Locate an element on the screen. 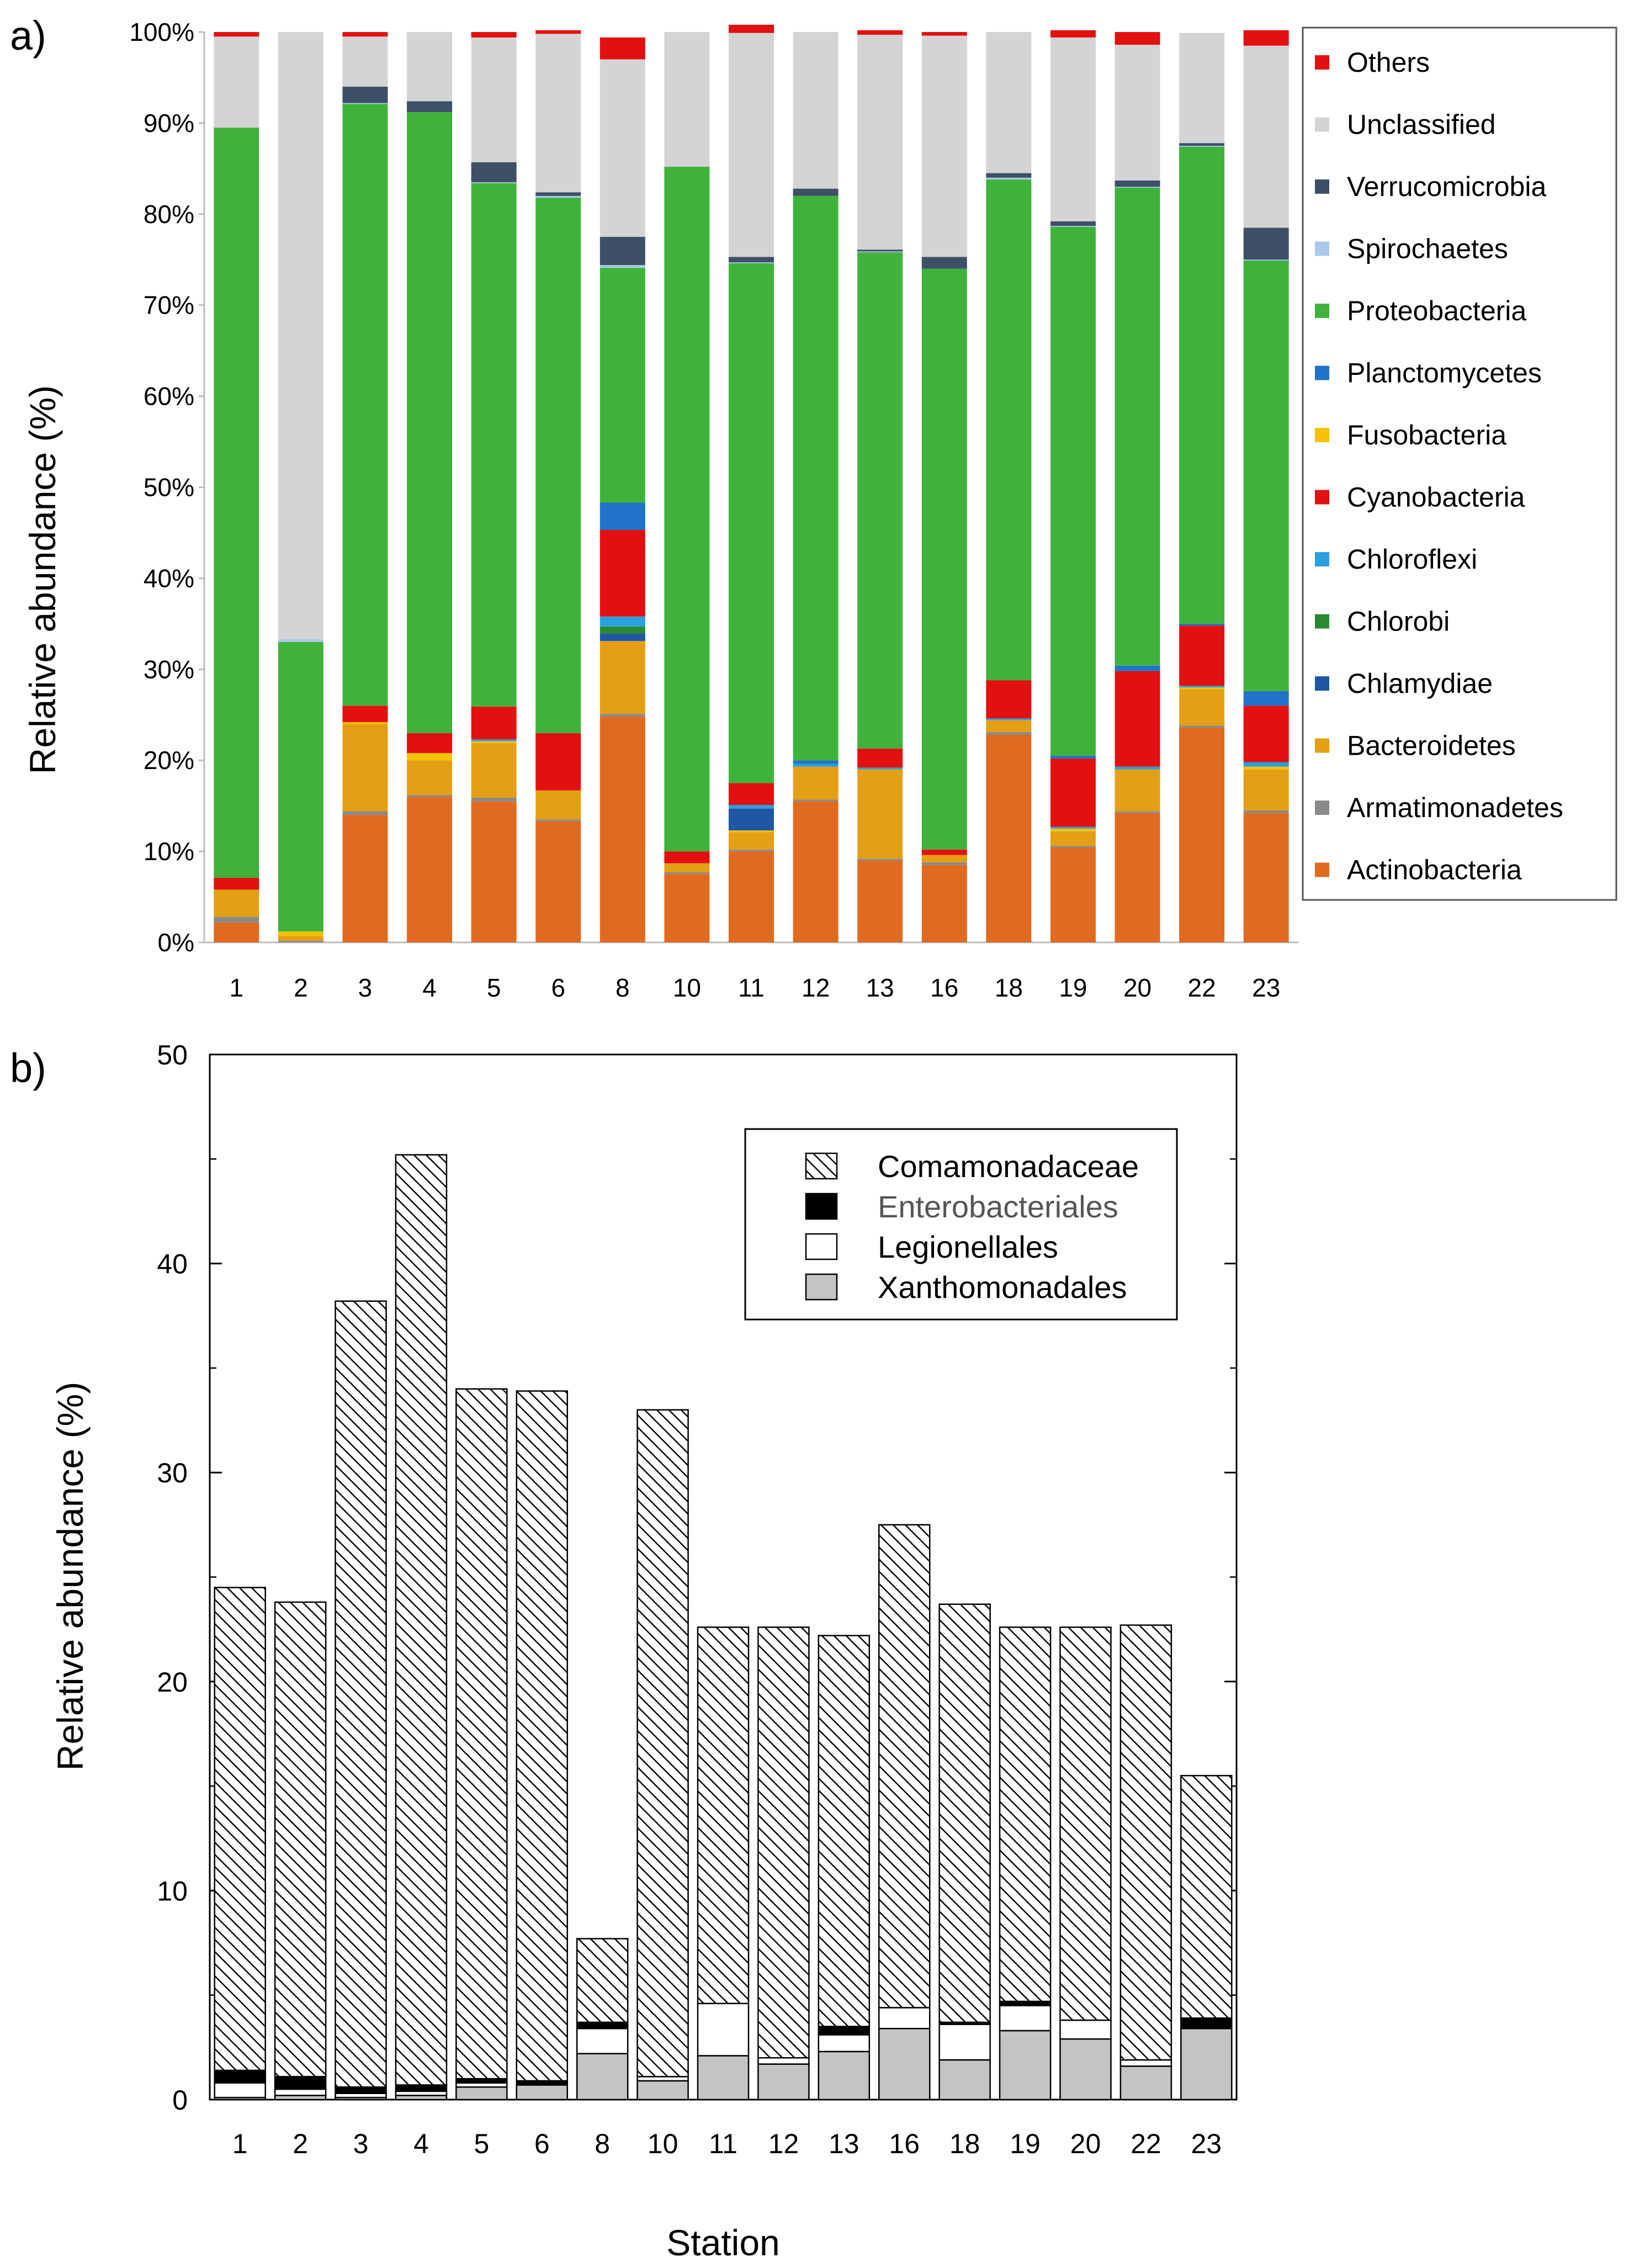 The height and width of the screenshot is (2268, 1629). panel-a-x-tick-label: 5 is located at coordinates (494, 988).